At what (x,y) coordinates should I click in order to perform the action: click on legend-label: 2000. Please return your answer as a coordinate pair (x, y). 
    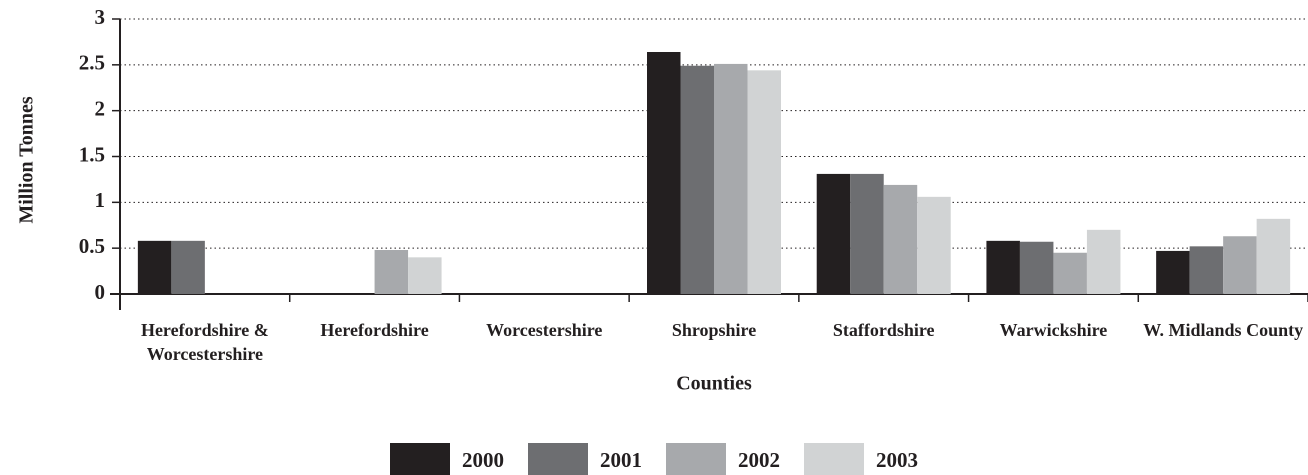
    Looking at the image, I should click on (483, 459).